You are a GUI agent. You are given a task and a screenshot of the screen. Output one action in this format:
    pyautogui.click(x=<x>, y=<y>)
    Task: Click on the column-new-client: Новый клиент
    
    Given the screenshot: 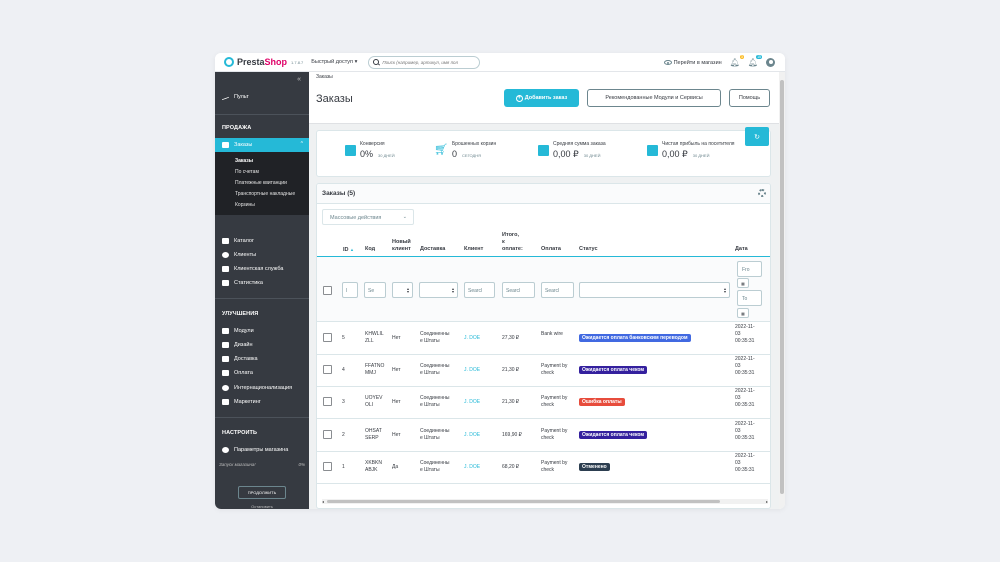 What is the action you would take?
    pyautogui.click(x=401, y=245)
    